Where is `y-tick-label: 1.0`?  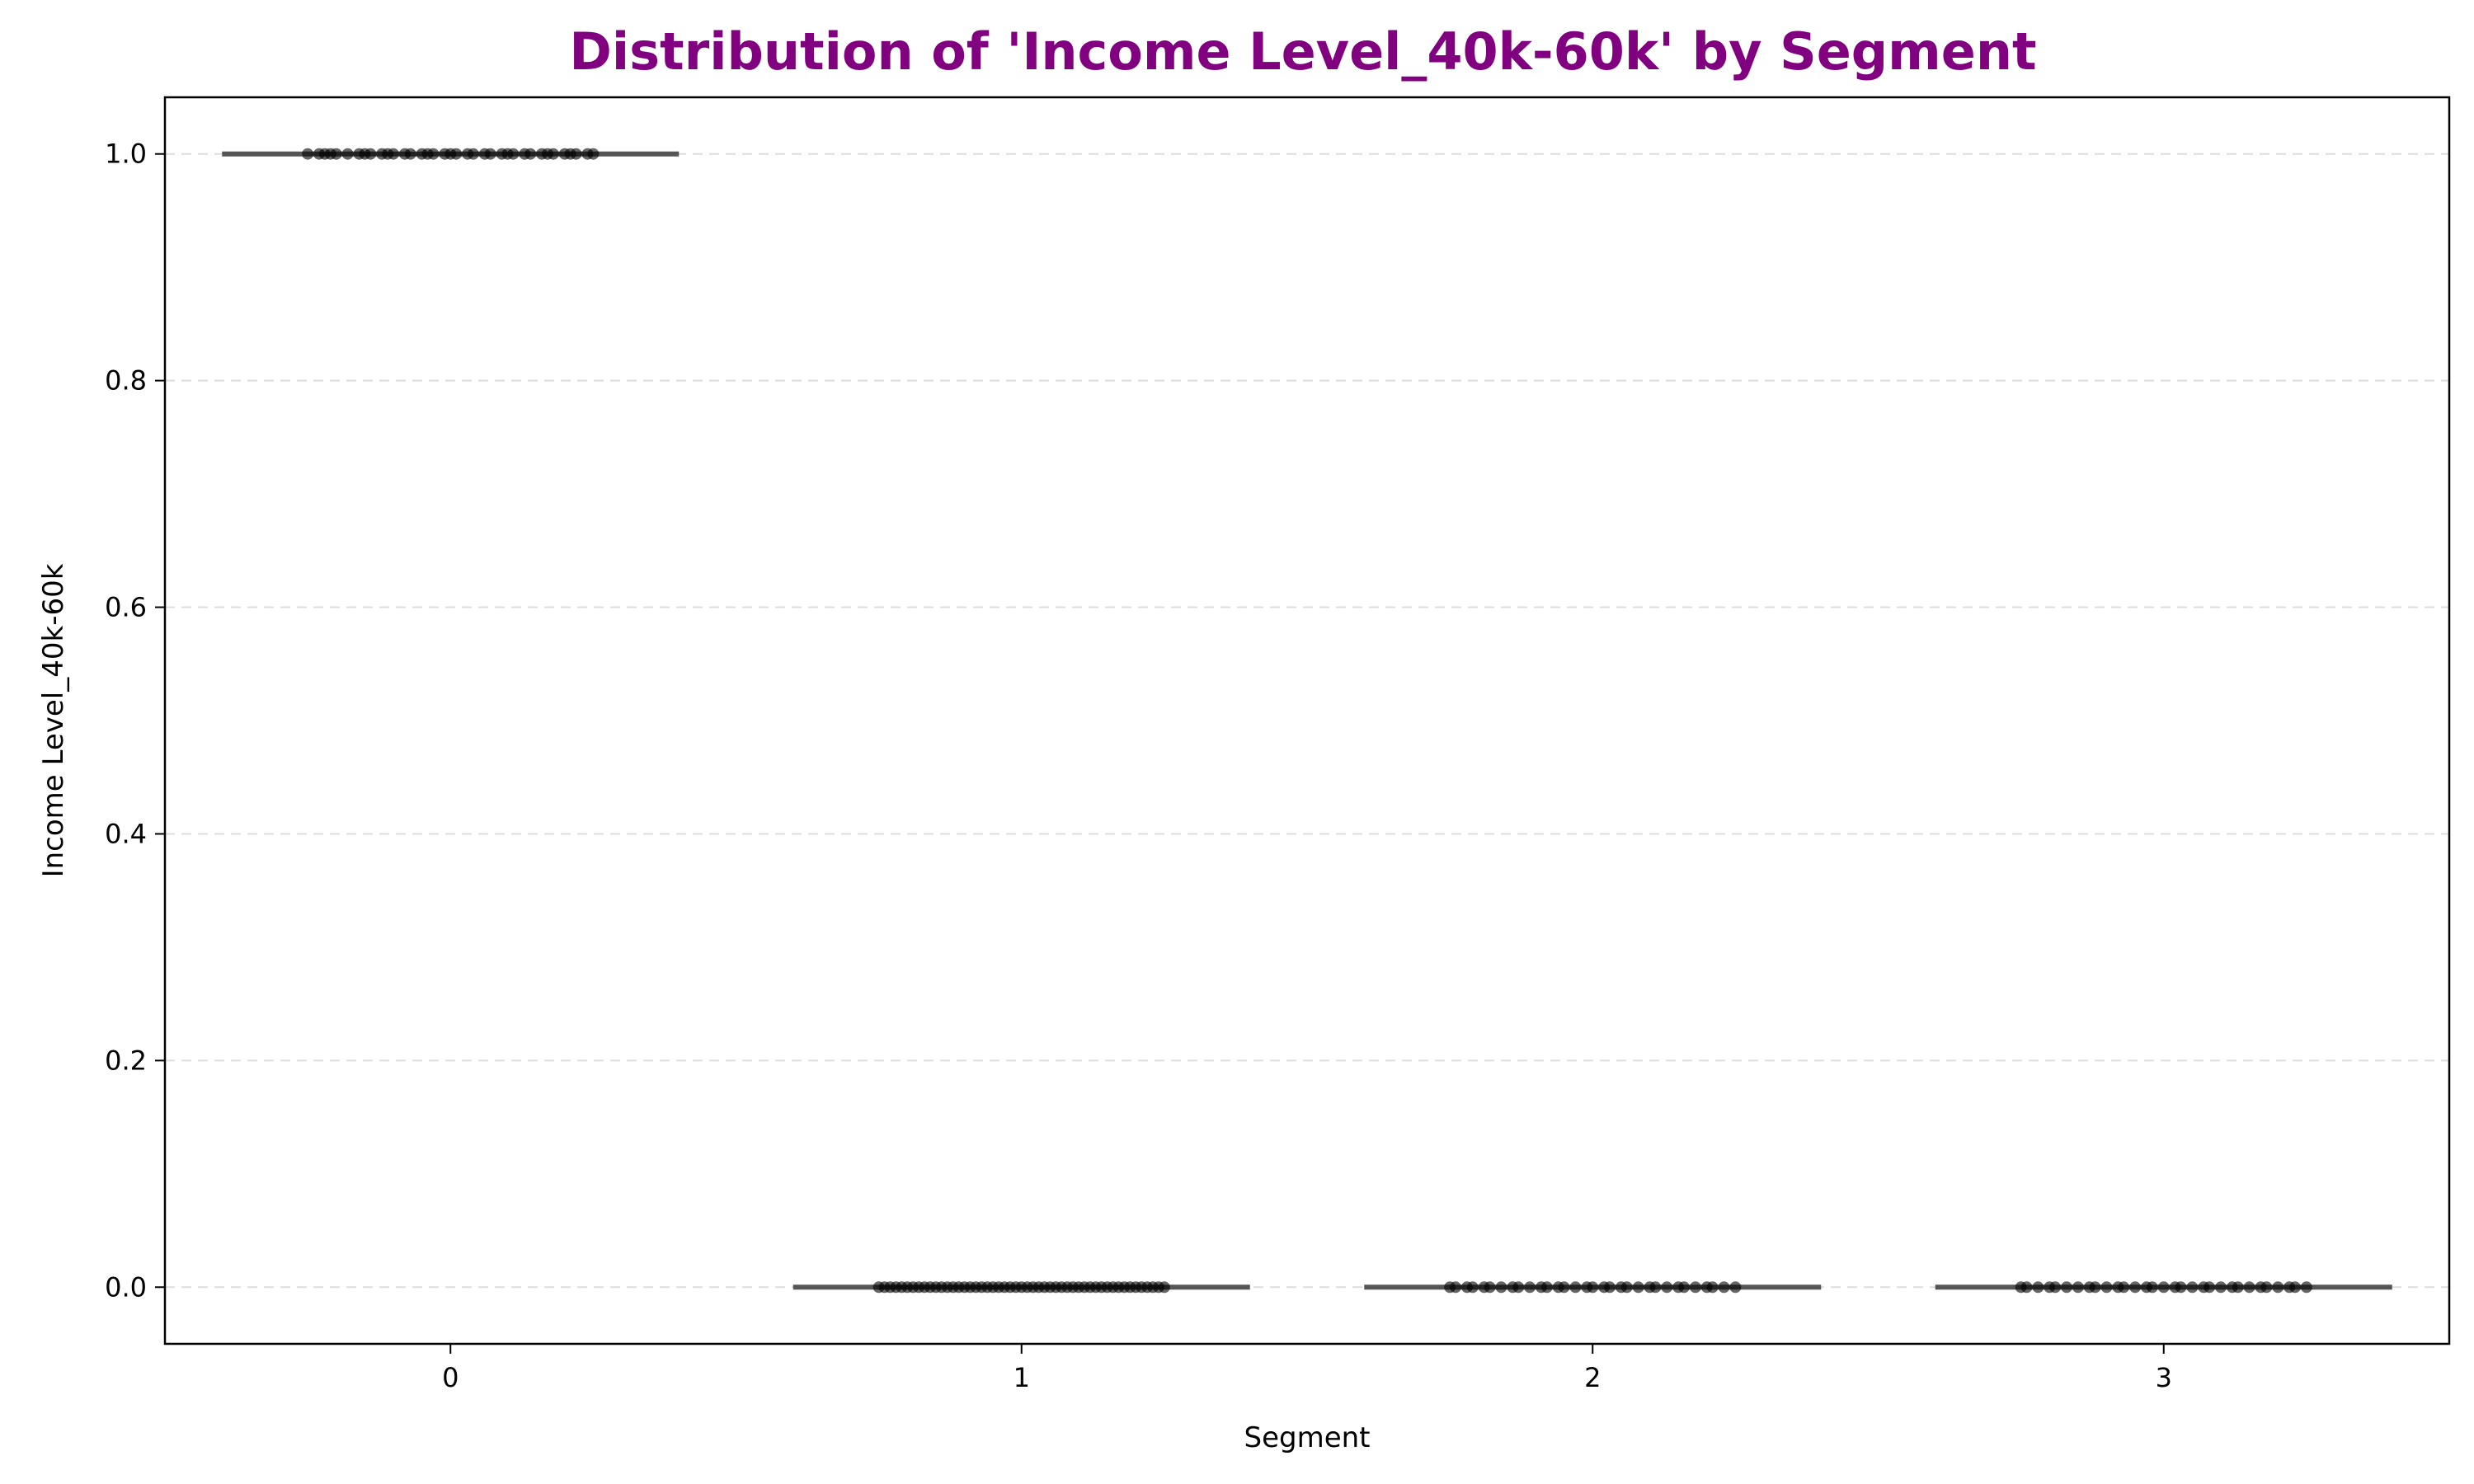
y-tick-label: 1.0 is located at coordinates (126, 154).